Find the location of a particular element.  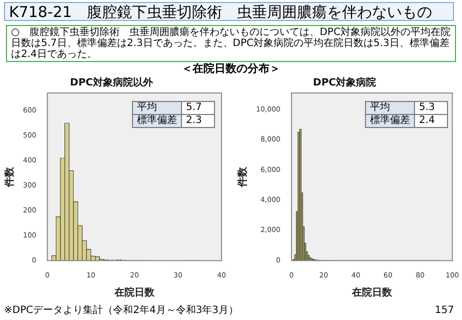

annotation: 5.3 is located at coordinates (431, 108).